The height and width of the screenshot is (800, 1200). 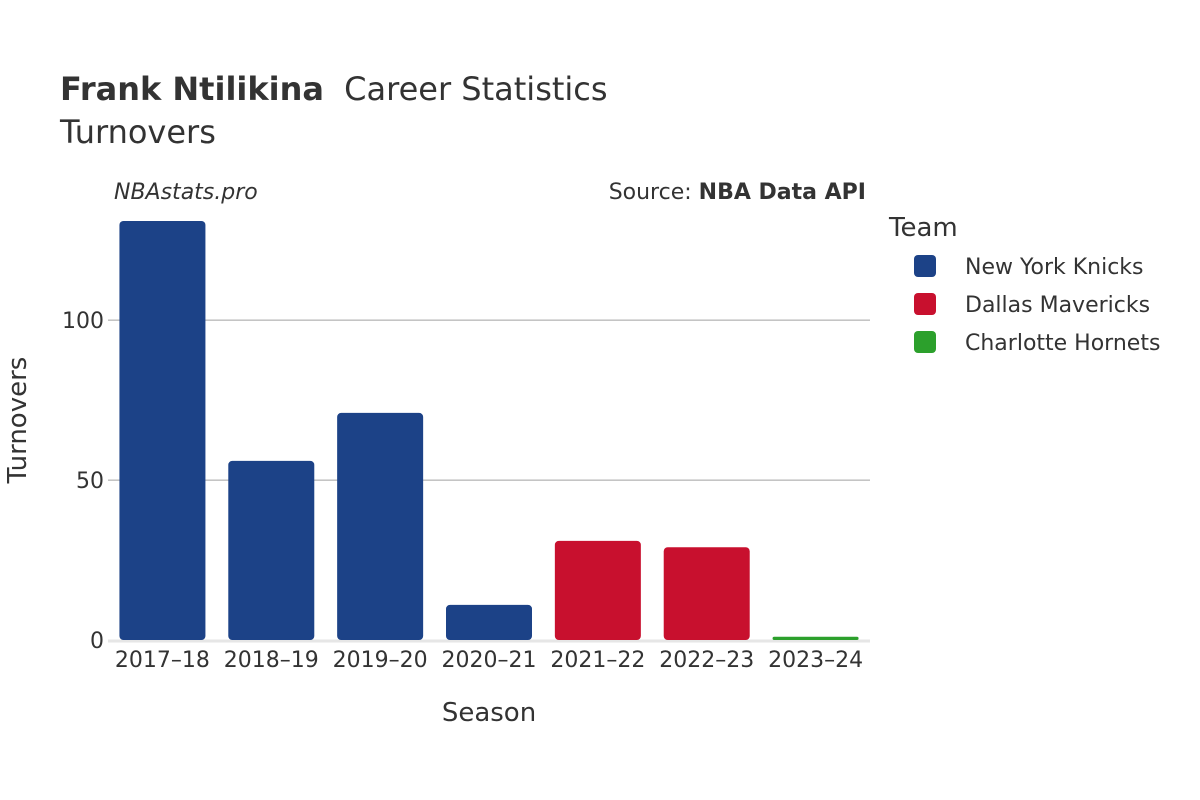 I want to click on y-tick-label: 100, so click(x=83, y=321).